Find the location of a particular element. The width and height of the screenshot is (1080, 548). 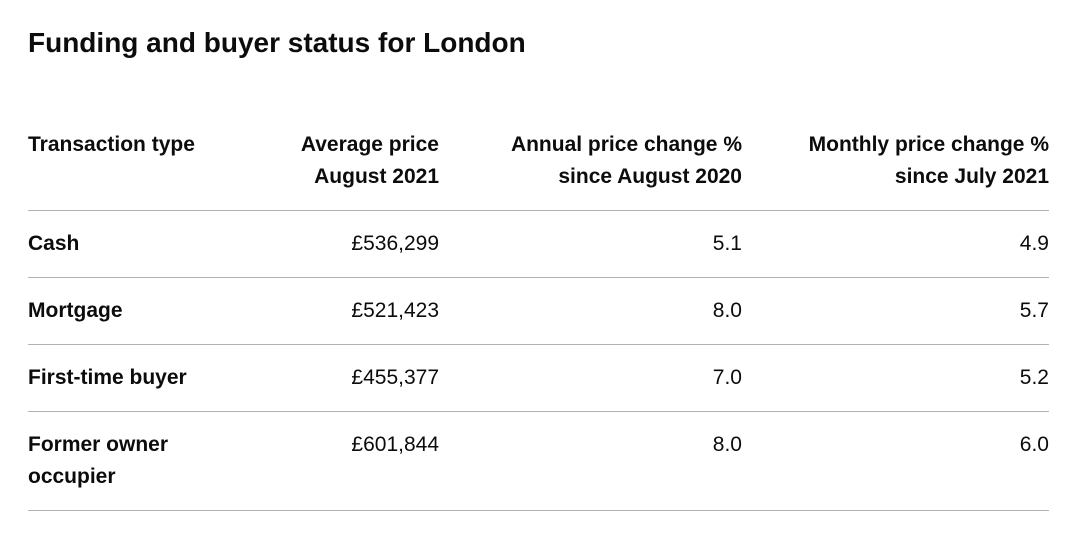

header-monthly-change-line-2: since July 2021 is located at coordinates (971, 176).